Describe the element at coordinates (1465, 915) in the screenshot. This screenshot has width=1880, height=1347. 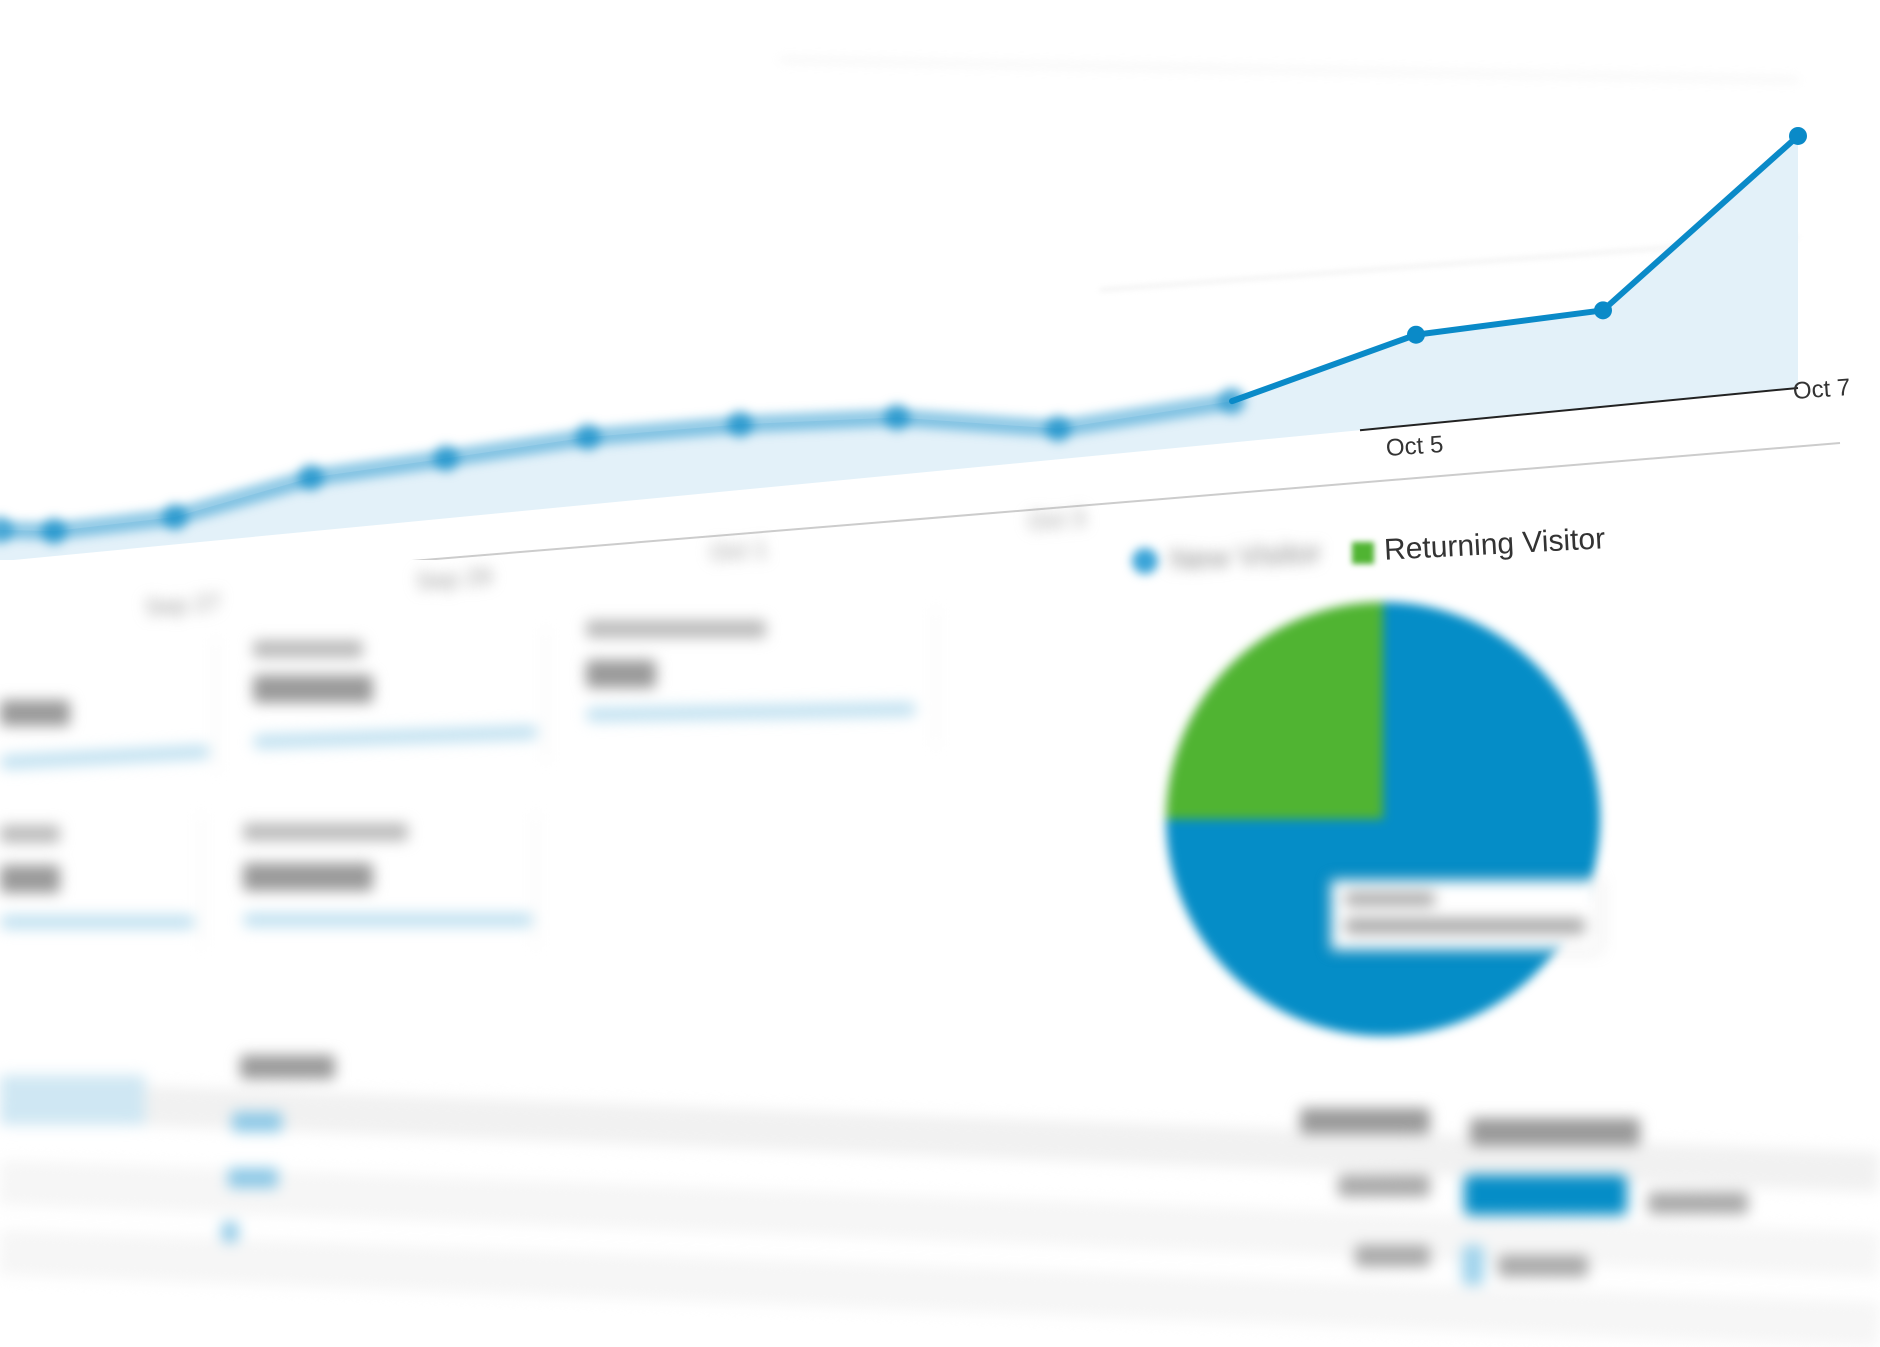
I see `pie-tooltip` at that location.